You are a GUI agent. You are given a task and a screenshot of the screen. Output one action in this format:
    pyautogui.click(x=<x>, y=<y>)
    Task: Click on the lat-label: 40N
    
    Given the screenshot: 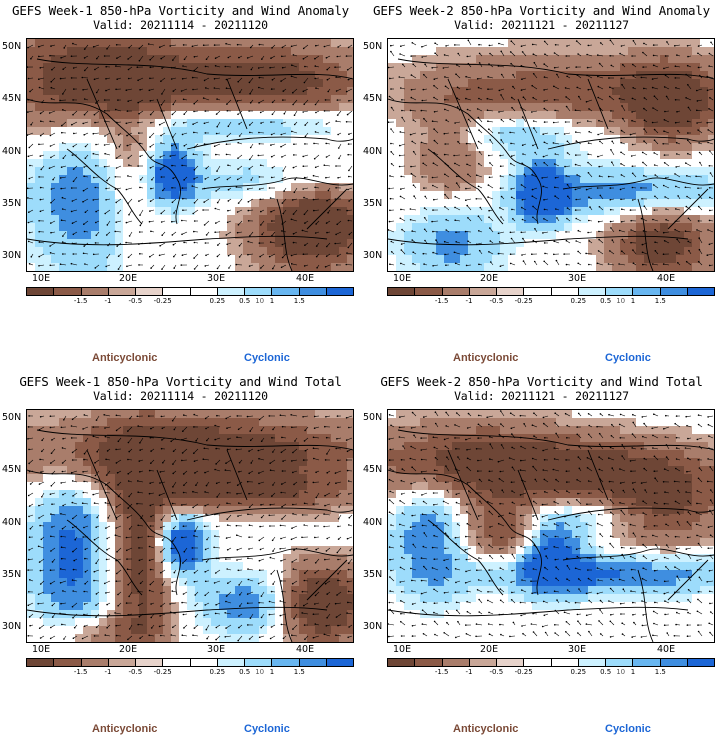 What is the action you would take?
    pyautogui.click(x=373, y=151)
    